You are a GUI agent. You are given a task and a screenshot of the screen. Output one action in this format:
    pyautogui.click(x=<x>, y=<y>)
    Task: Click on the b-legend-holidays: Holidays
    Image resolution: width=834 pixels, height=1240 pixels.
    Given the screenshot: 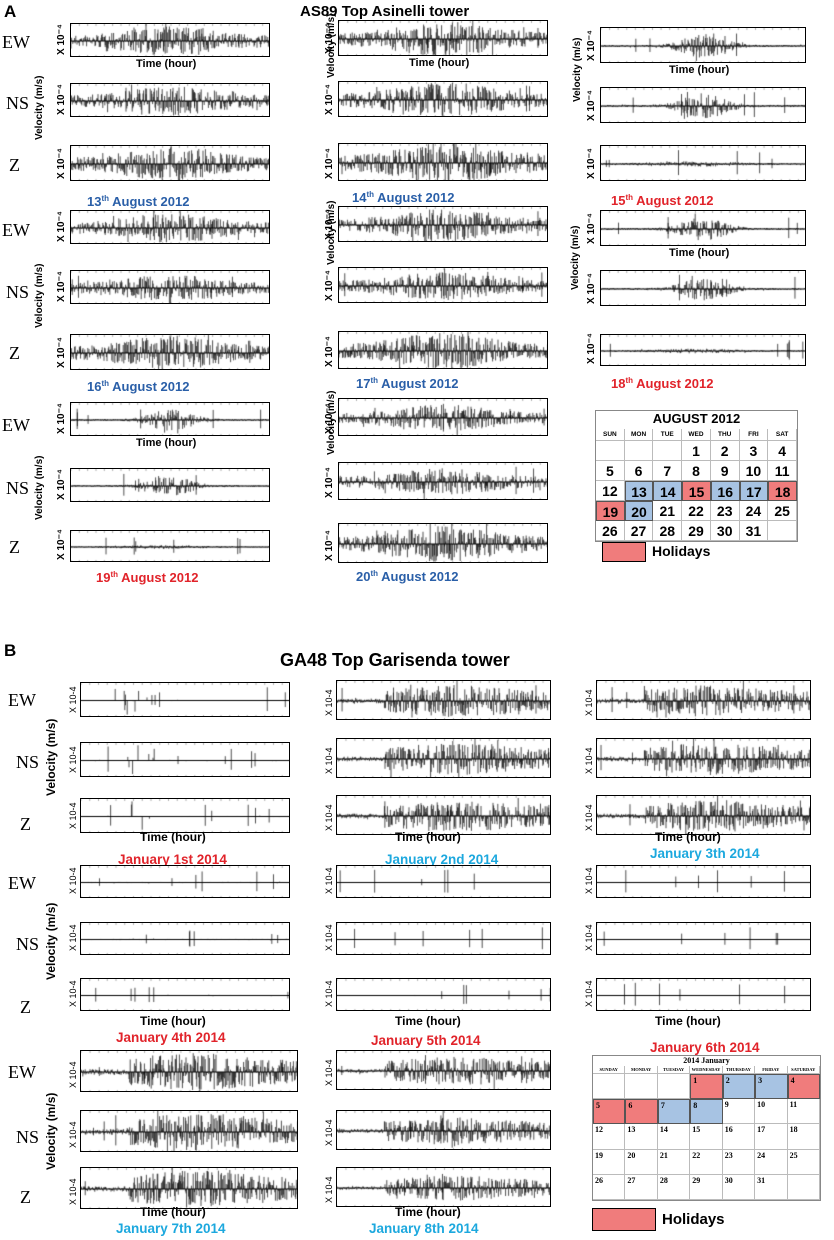 What is the action you would take?
    pyautogui.click(x=693, y=1219)
    